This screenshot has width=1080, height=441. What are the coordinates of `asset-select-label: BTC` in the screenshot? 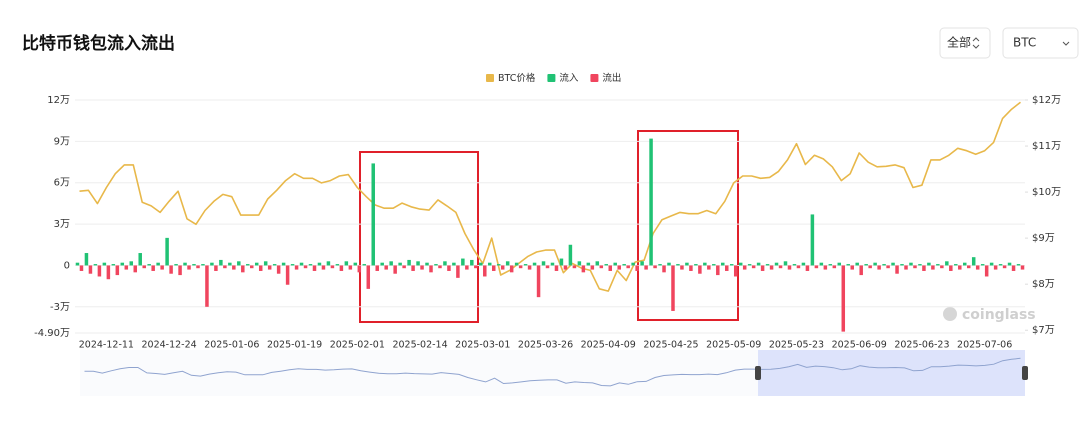 It's located at (1024, 43).